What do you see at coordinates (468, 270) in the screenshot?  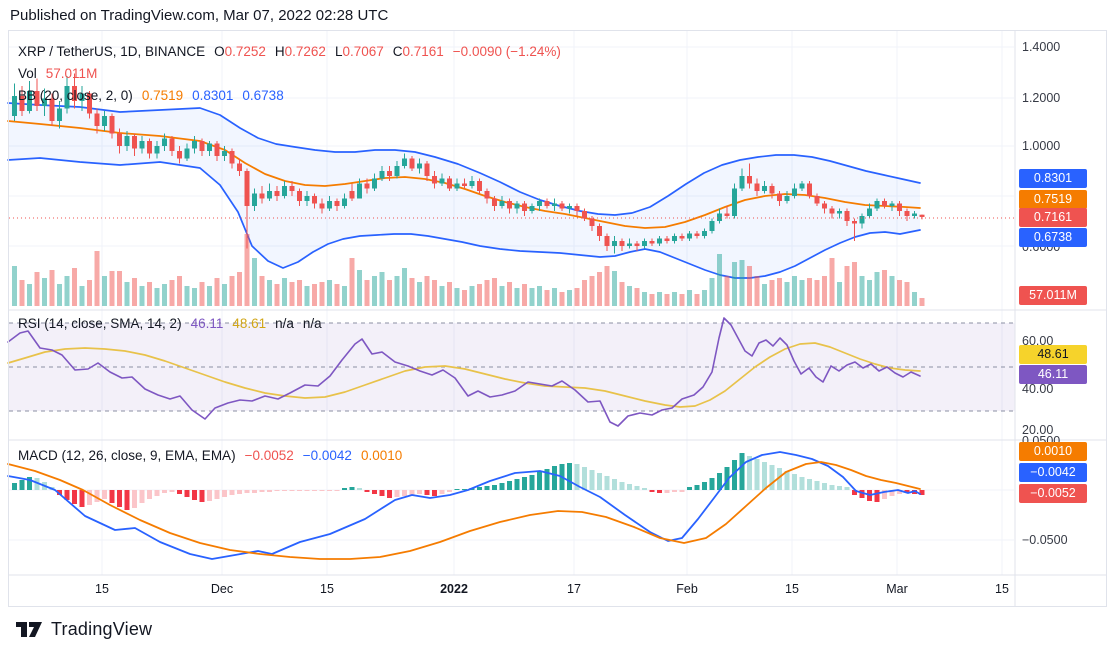 I see `volume-layer` at bounding box center [468, 270].